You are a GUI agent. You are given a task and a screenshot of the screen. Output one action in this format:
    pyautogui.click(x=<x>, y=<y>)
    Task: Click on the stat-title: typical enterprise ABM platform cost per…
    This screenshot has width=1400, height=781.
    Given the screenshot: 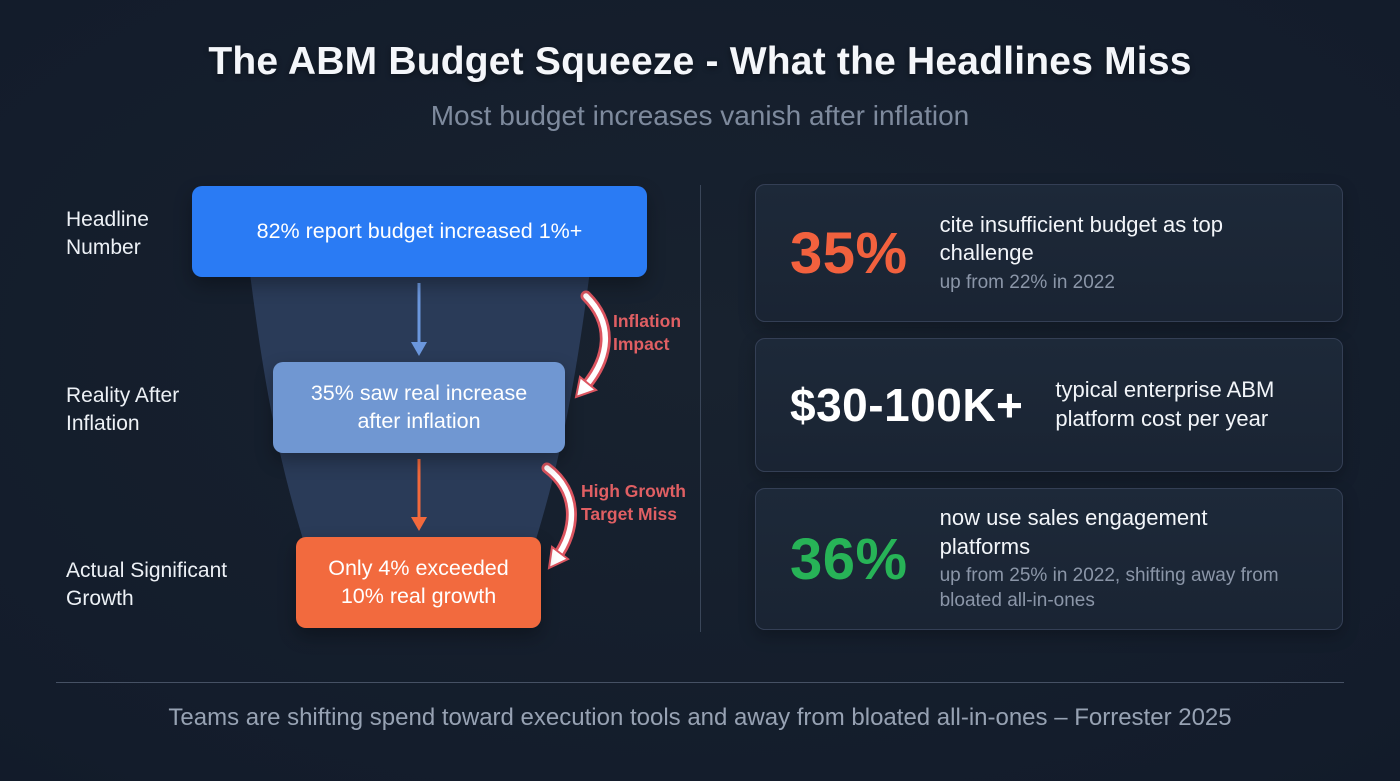 What is the action you would take?
    pyautogui.click(x=1165, y=404)
    